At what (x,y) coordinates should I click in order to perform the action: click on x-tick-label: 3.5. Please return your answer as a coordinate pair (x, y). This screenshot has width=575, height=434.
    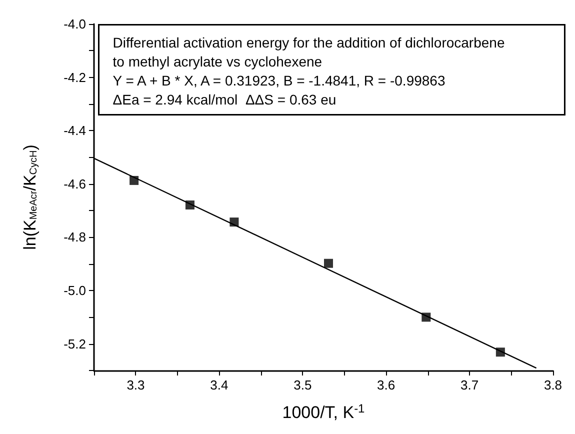
    Looking at the image, I should click on (303, 385).